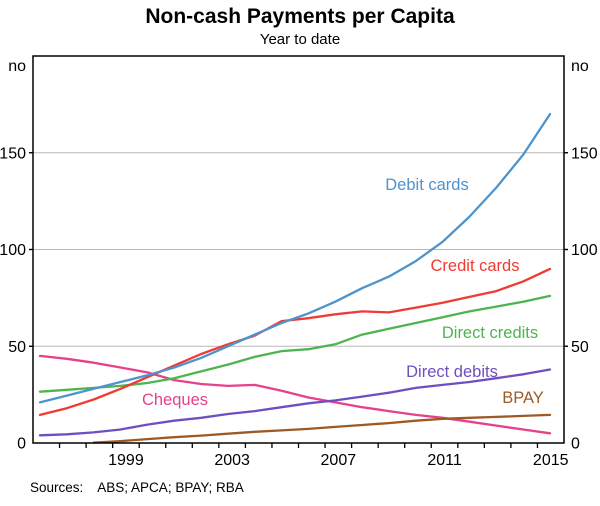 This screenshot has height=506, width=600. What do you see at coordinates (452, 372) in the screenshot?
I see `series-label-direct-debits: Direct debits` at bounding box center [452, 372].